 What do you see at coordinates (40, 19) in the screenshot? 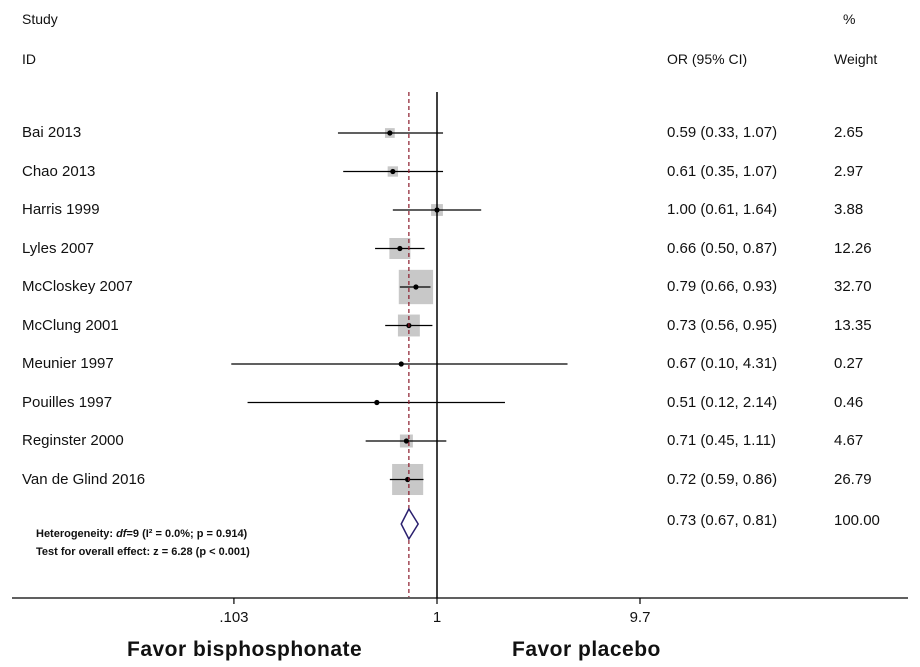
I see `study-header: Study` at bounding box center [40, 19].